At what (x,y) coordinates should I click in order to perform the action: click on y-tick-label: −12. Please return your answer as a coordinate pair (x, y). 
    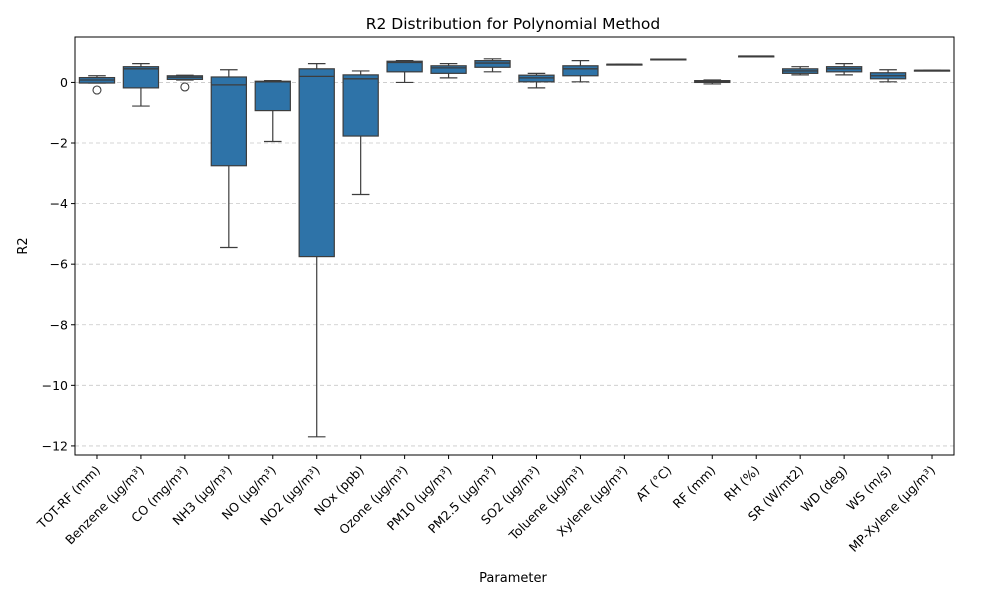
    Looking at the image, I should click on (55, 445).